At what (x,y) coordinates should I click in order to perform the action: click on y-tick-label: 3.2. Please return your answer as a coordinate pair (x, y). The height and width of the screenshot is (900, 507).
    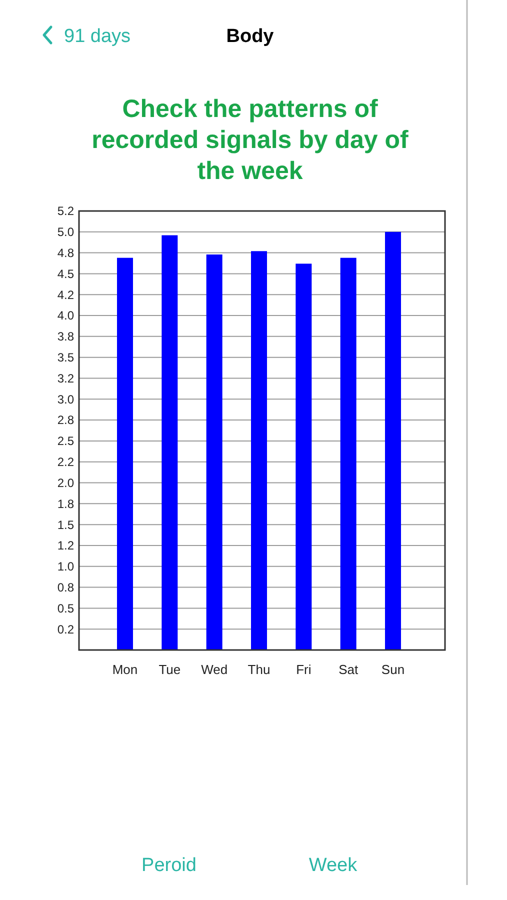
    Looking at the image, I should click on (65, 378).